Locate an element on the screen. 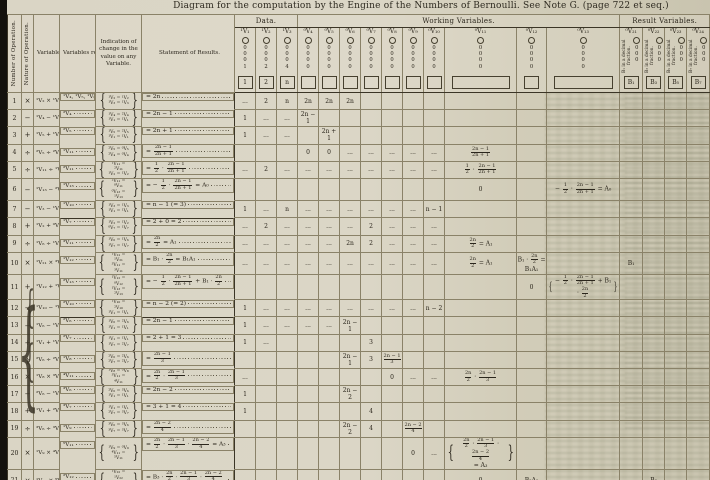  value-box: B₅ is located at coordinates (676, 82).